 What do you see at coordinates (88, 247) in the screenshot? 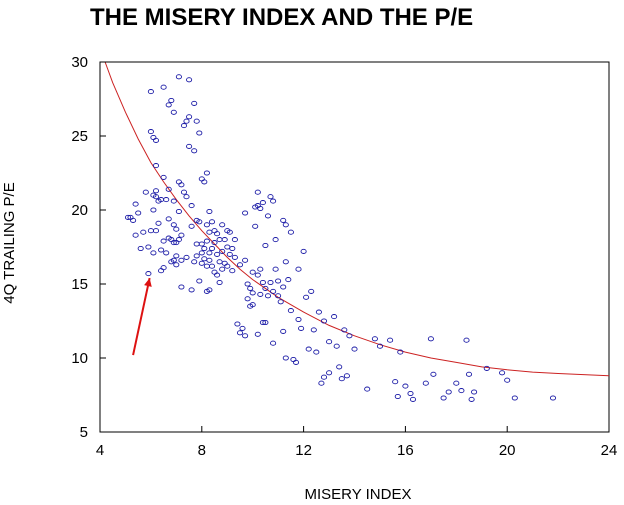
I see `y-axis-ticks: 5 10 15 20 25 30` at bounding box center [88, 247].